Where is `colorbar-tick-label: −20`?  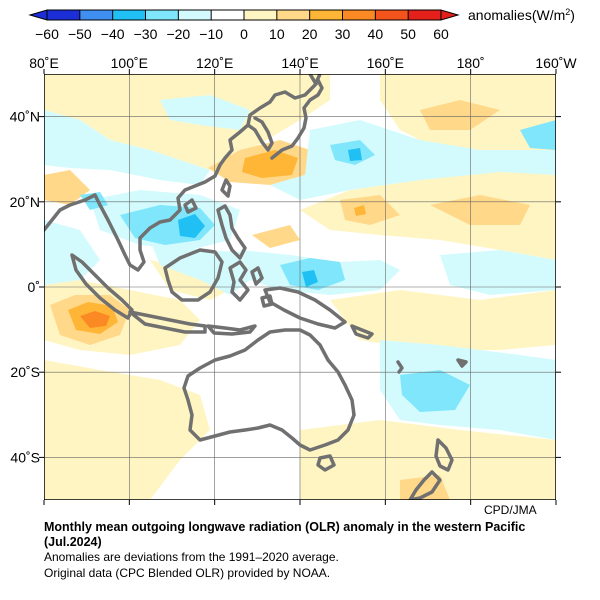 colorbar-tick-label: −20 is located at coordinates (178, 34).